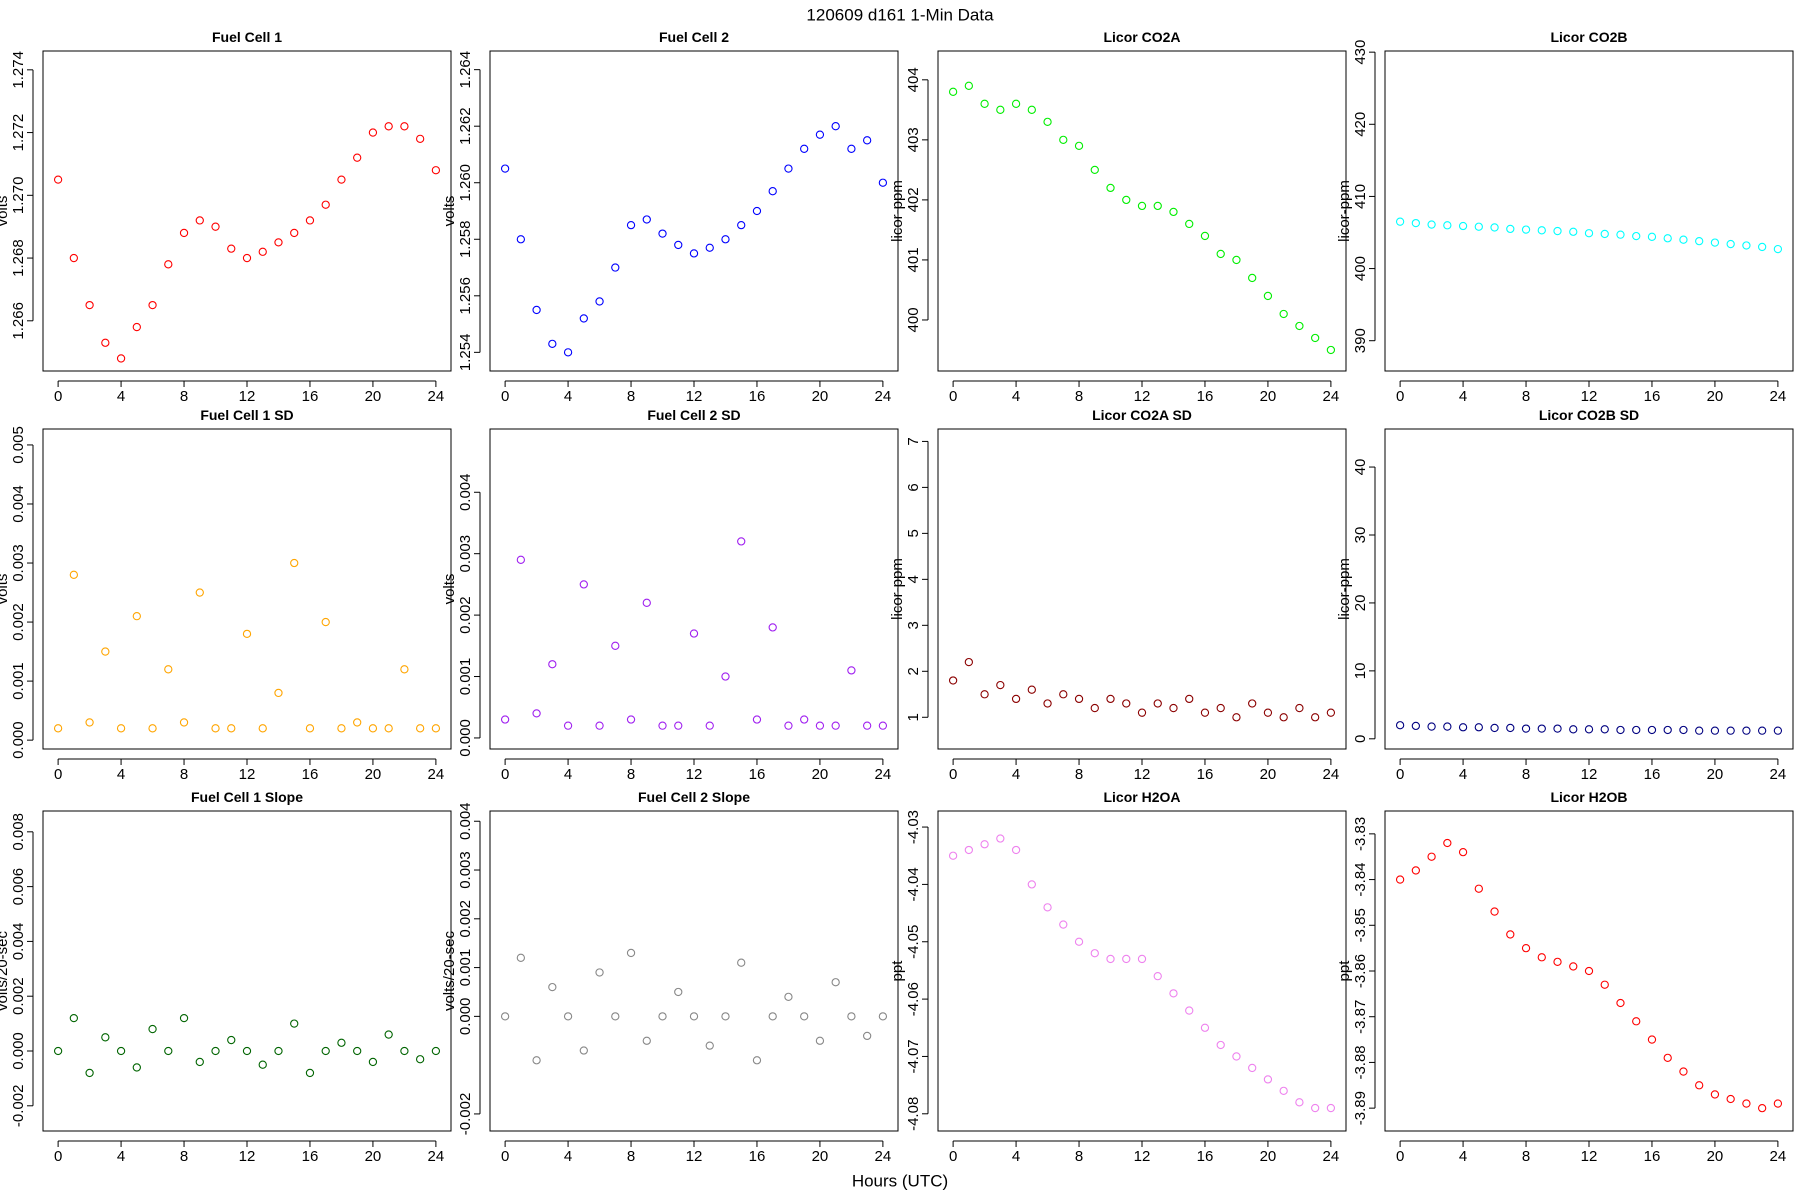  I want to click on y-tick-label: 0.002, so click(465, 615).